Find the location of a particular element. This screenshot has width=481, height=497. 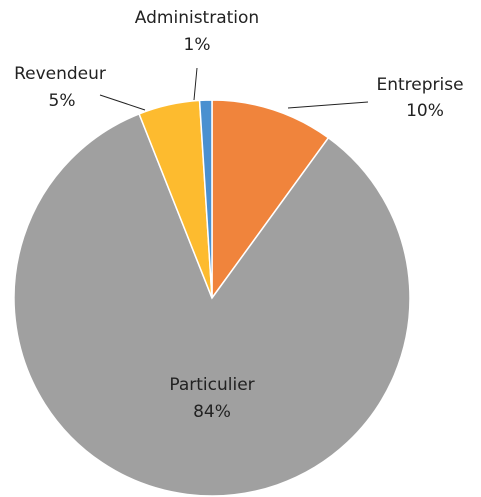

slice-value-label: 5% is located at coordinates (62, 101).